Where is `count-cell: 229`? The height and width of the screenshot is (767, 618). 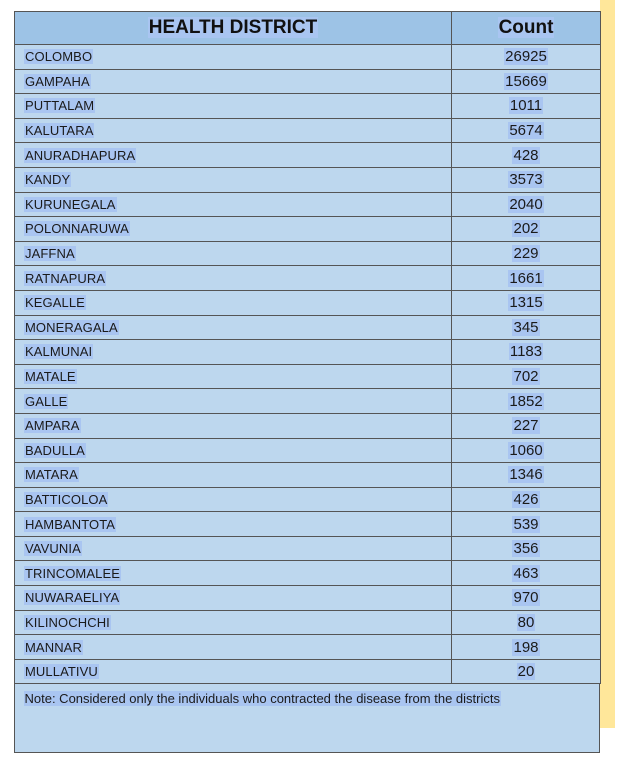
count-cell: 229 is located at coordinates (526, 253).